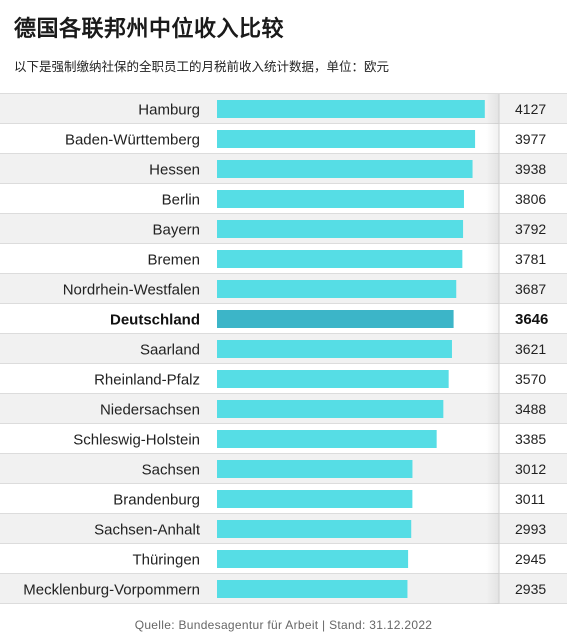 Image resolution: width=567 pixels, height=637 pixels. Describe the element at coordinates (132, 140) in the screenshot. I see `category-label: Baden-Württemberg` at that location.